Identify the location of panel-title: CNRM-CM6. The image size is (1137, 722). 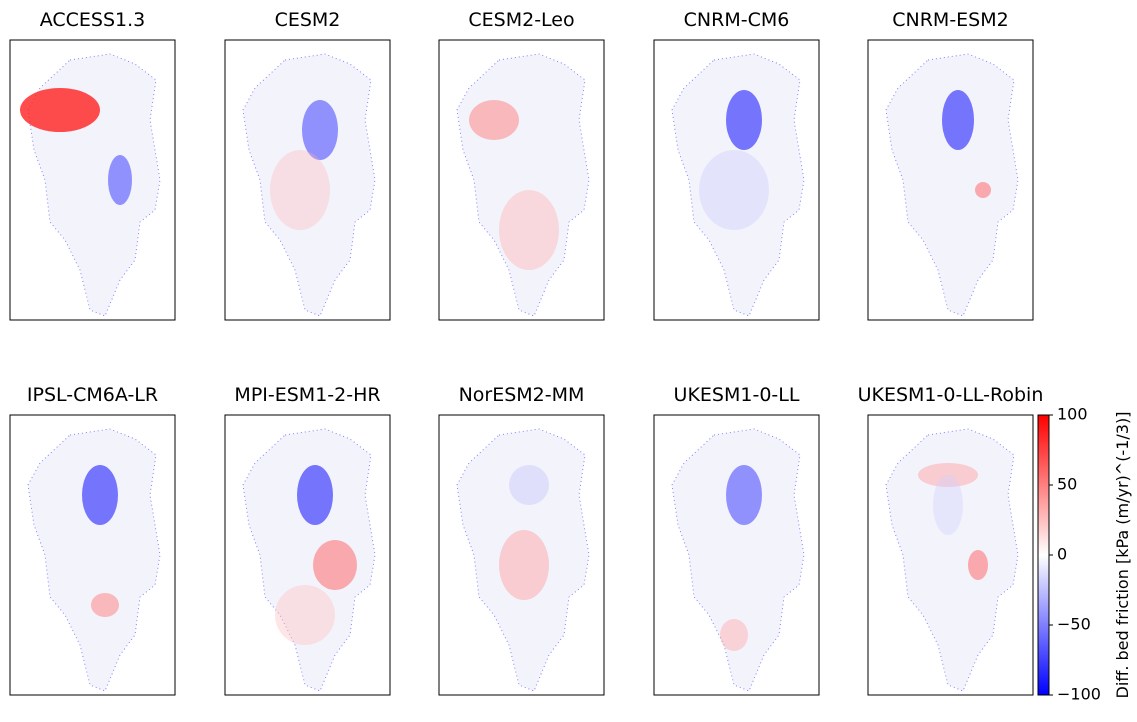
(737, 20).